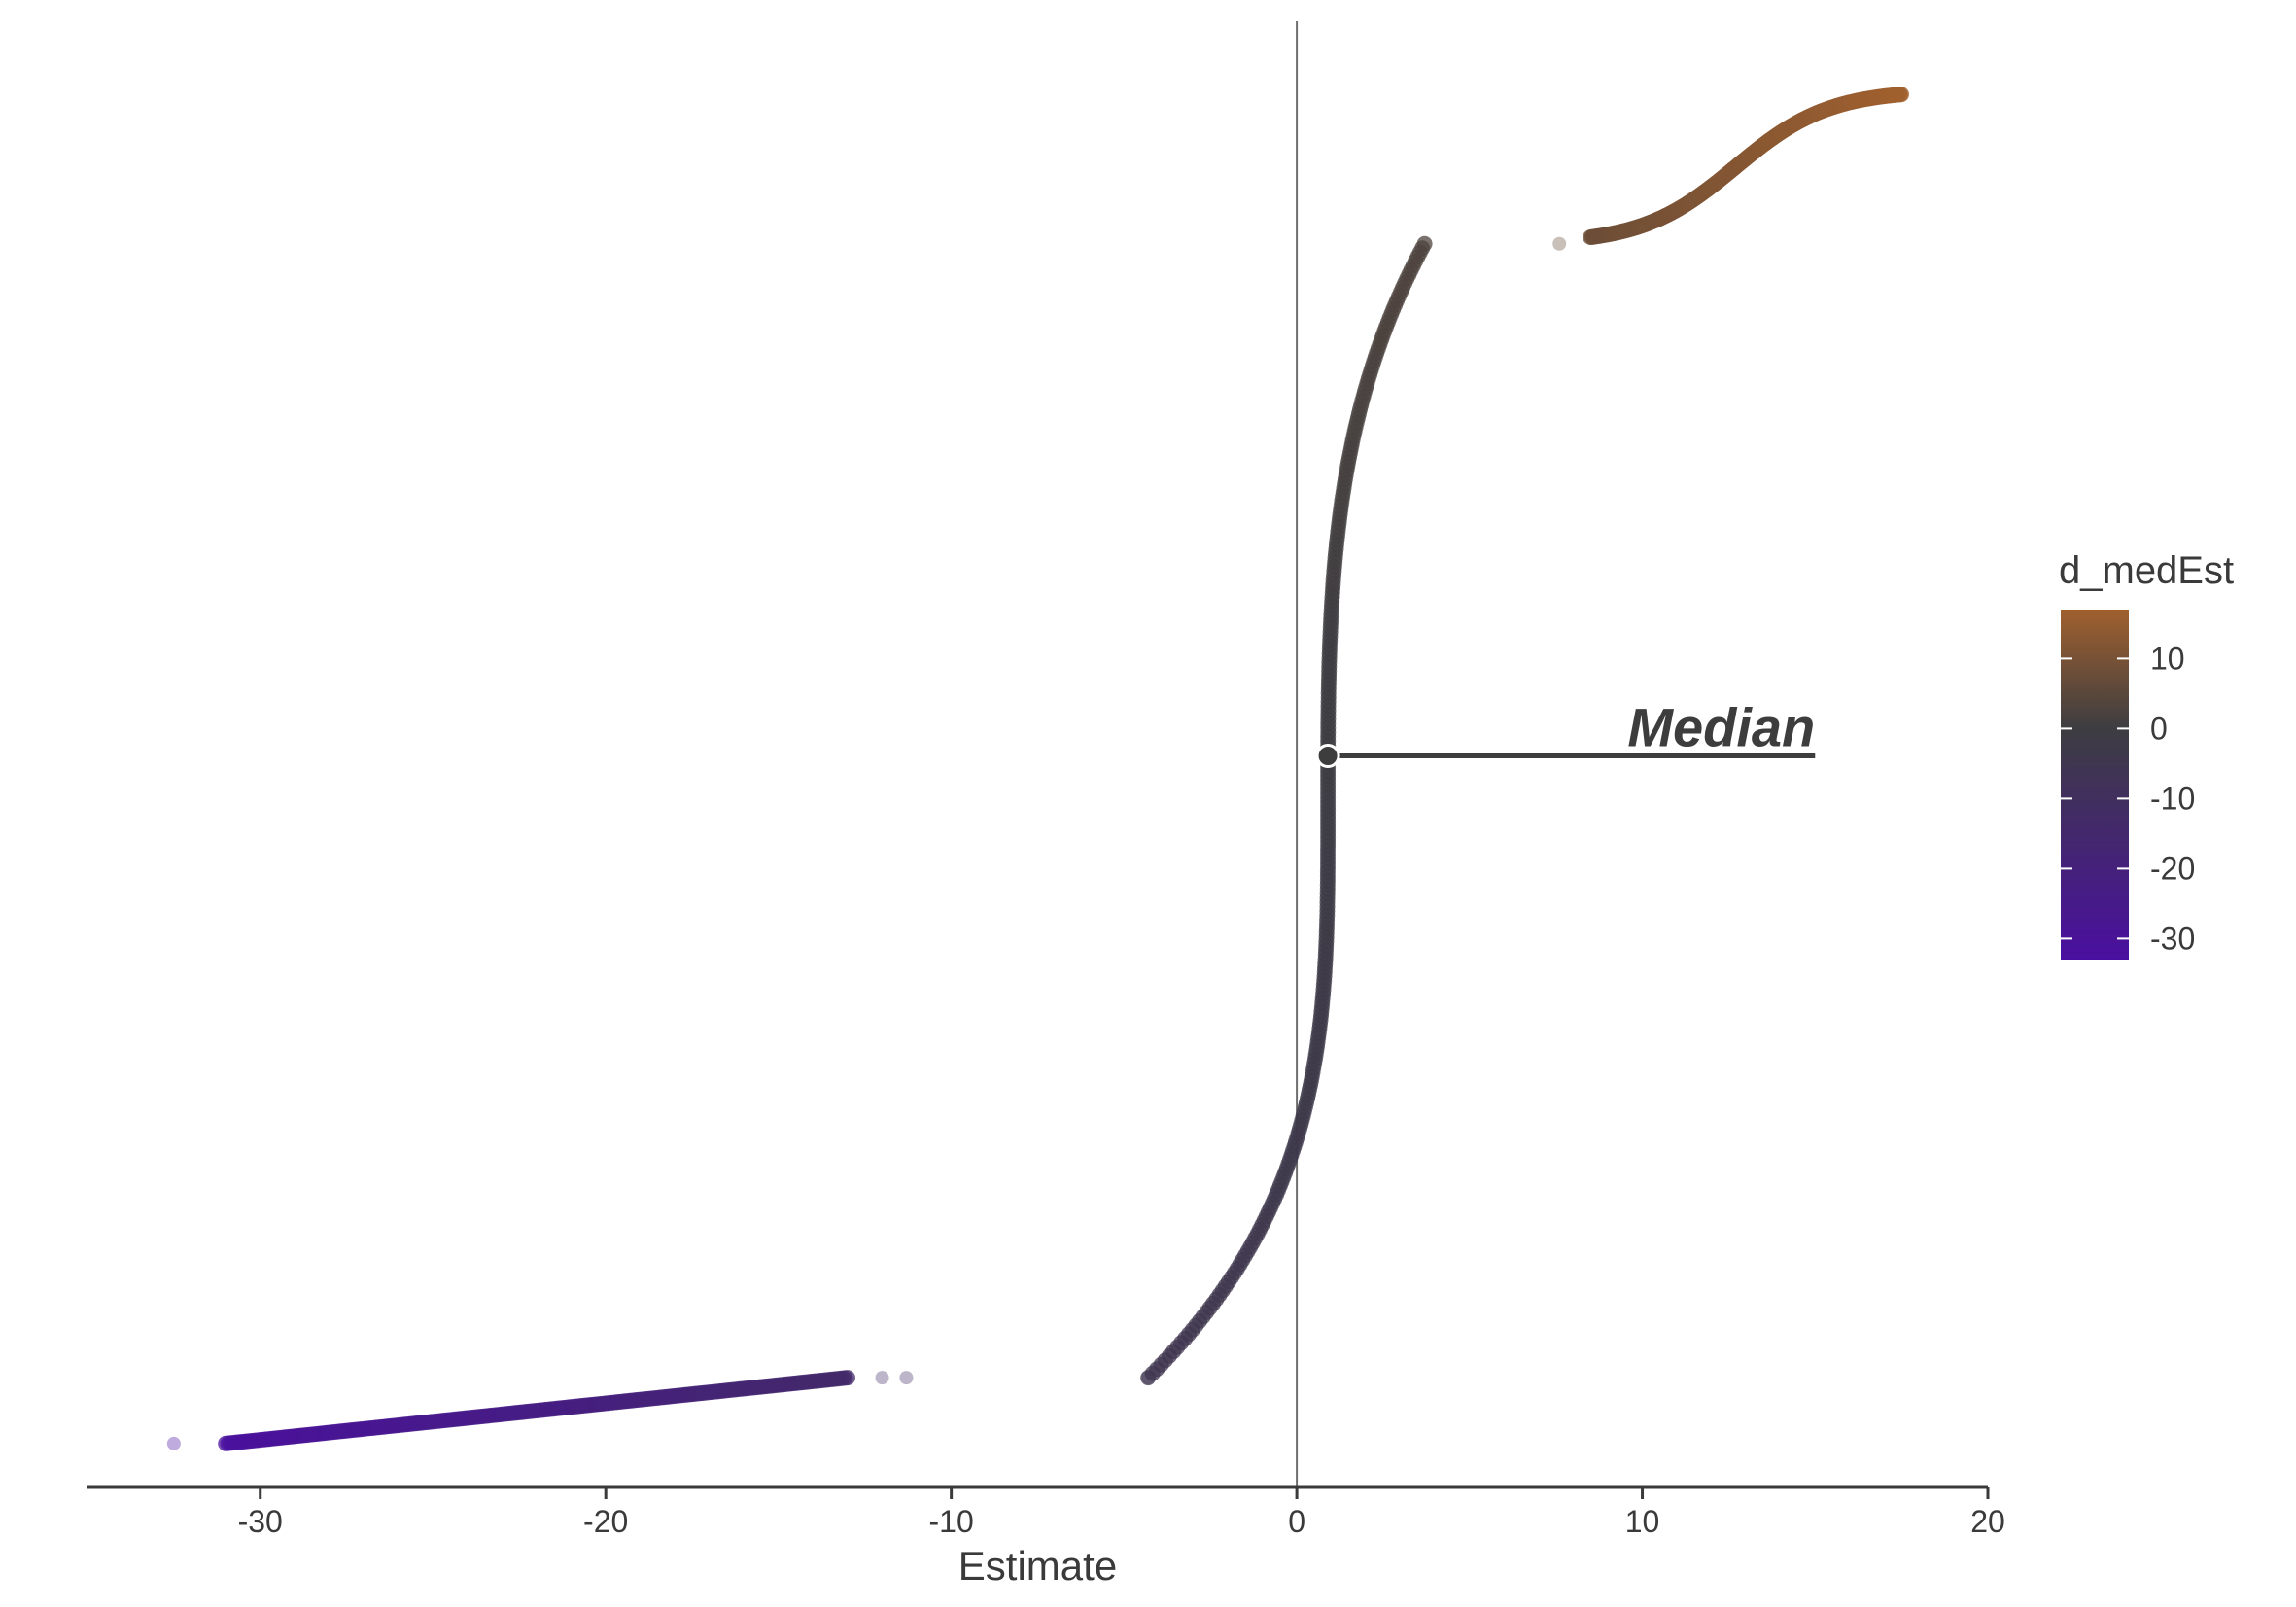  Describe the element at coordinates (1327, 756) in the screenshot. I see `median-point` at that location.